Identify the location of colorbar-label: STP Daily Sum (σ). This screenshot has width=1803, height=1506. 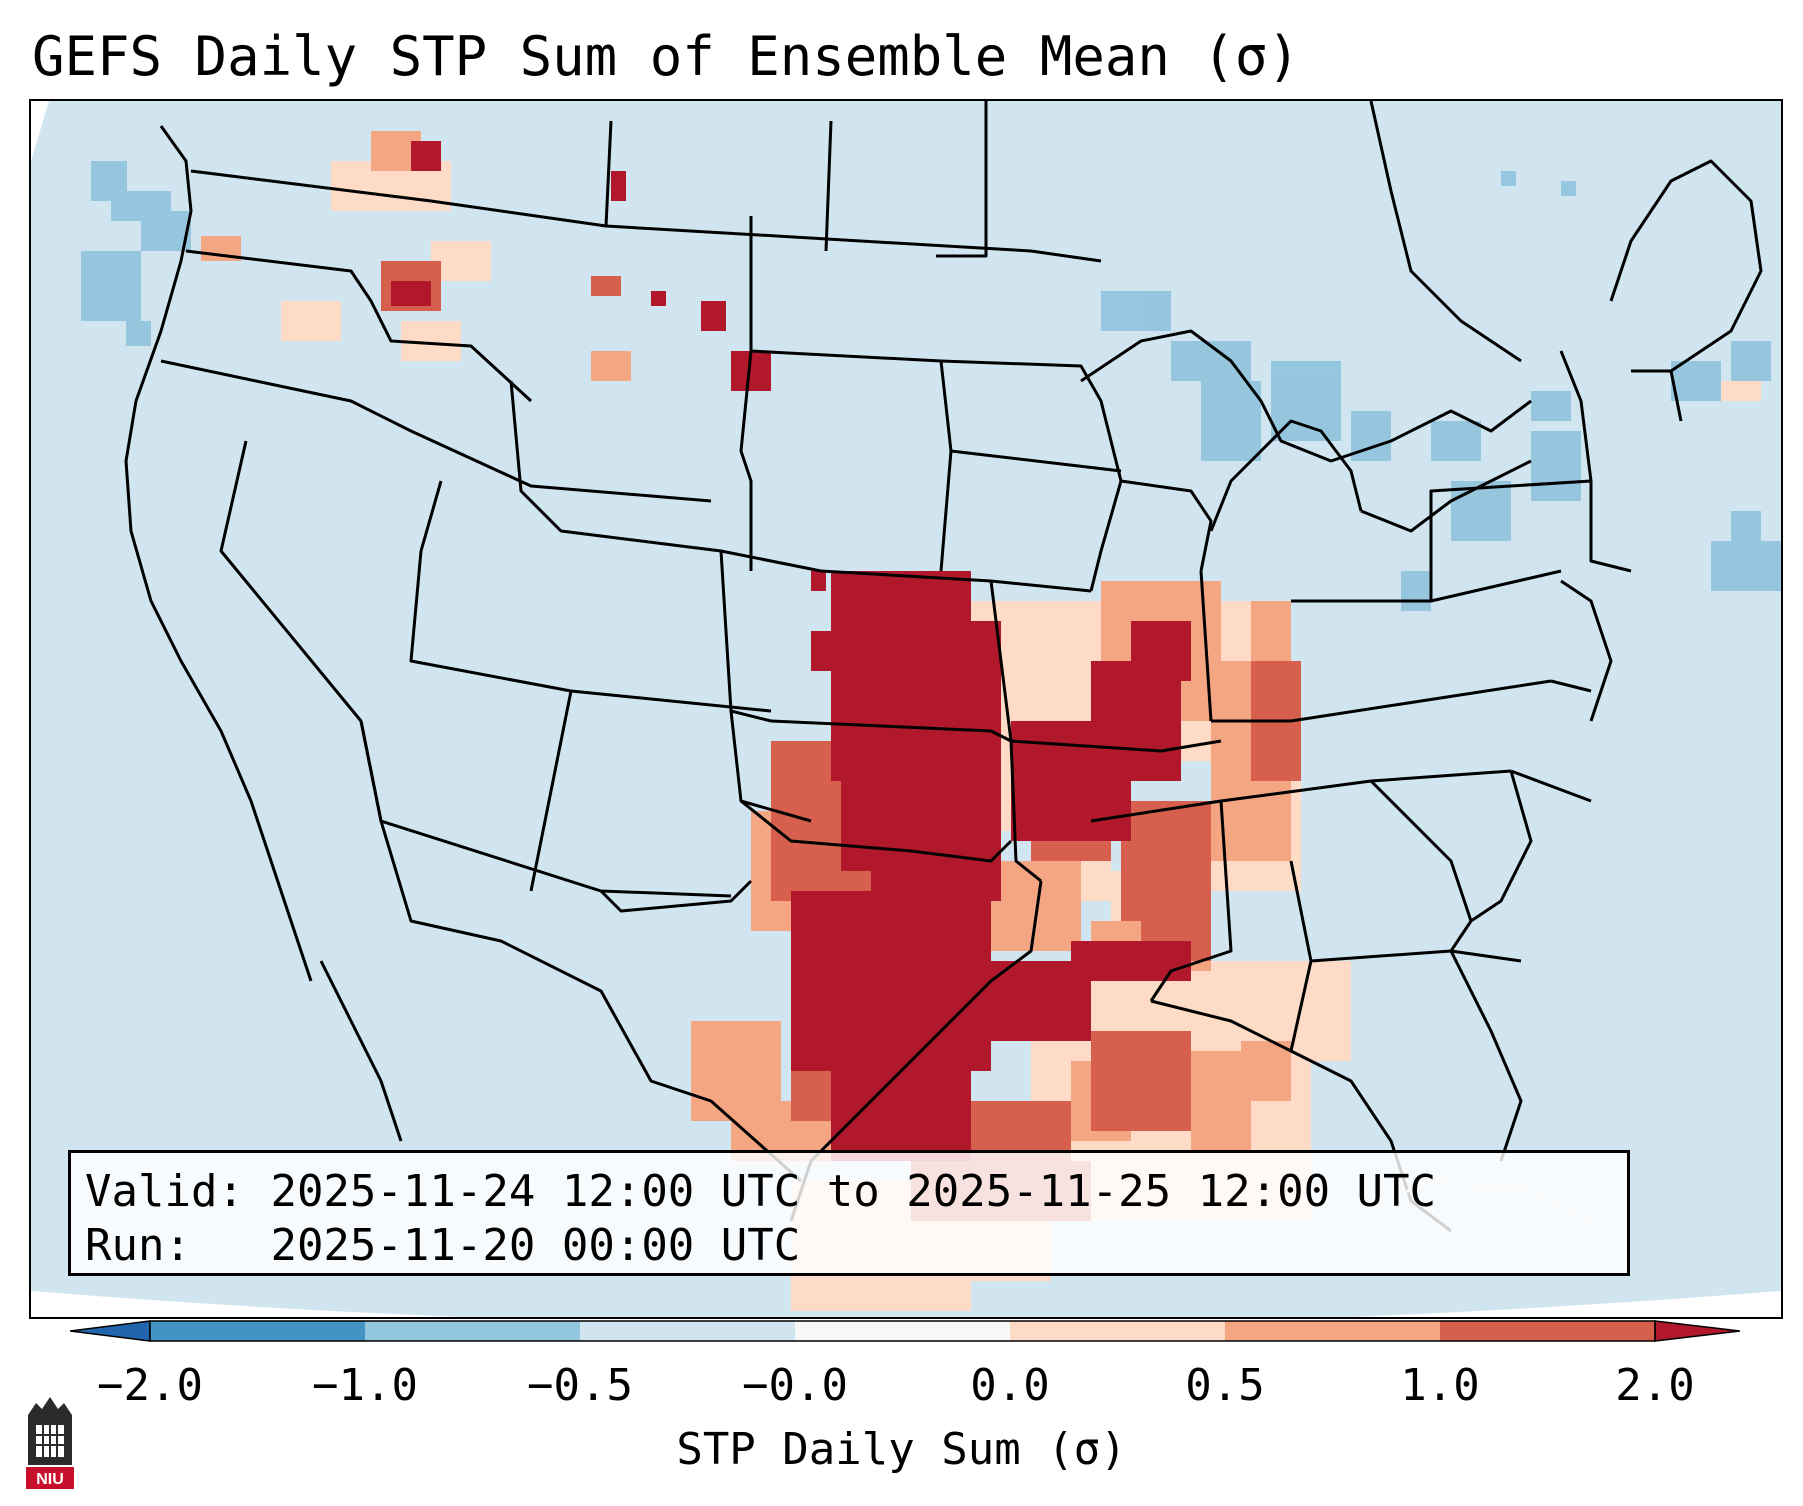
(901, 1449).